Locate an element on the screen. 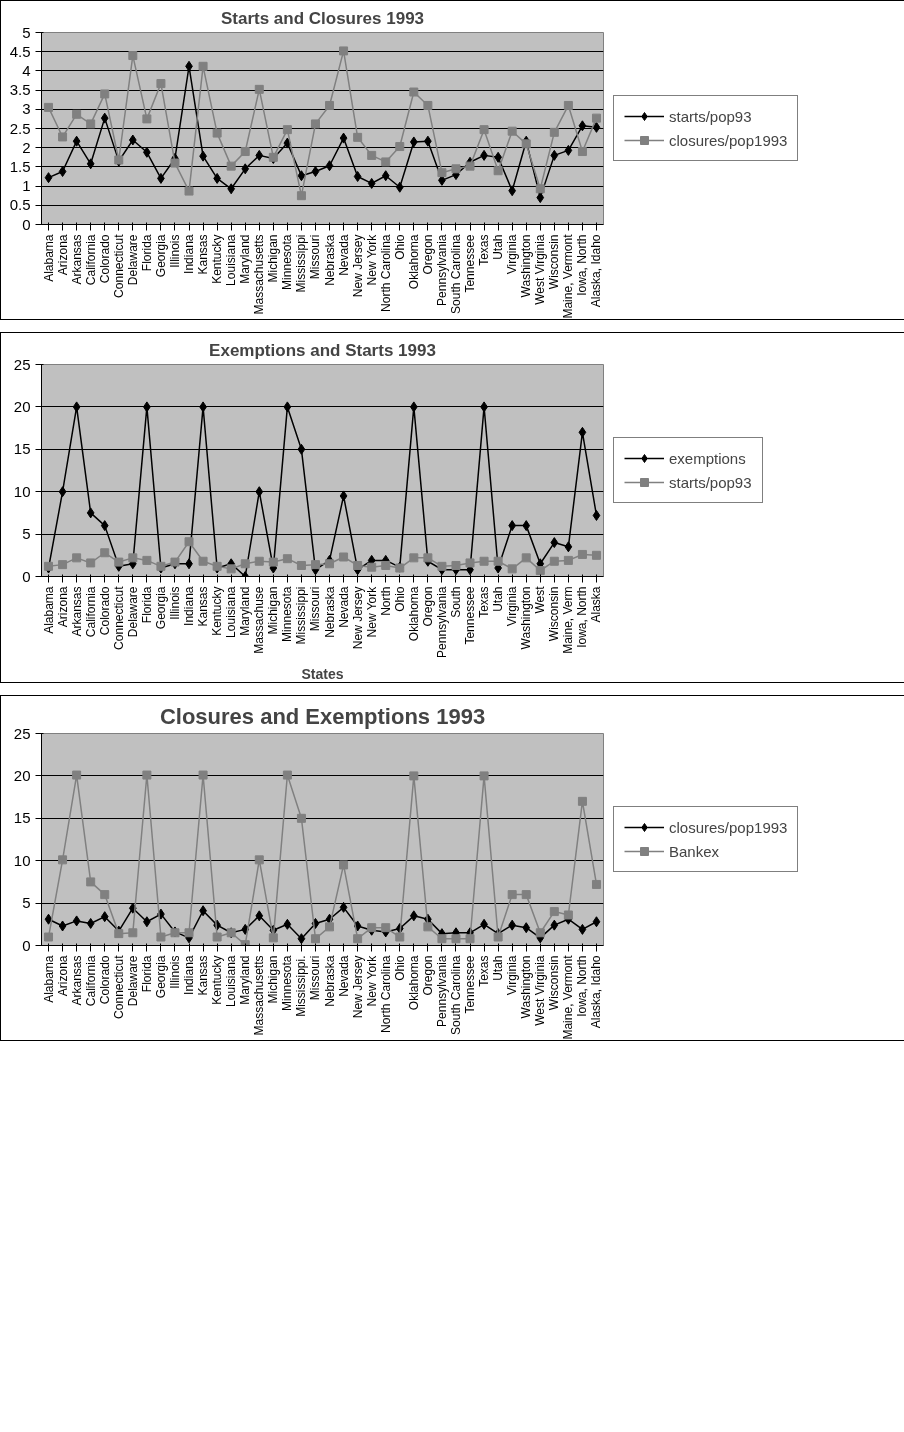 The height and width of the screenshot is (1432, 904). y-tick-label: 25 is located at coordinates (22, 364).